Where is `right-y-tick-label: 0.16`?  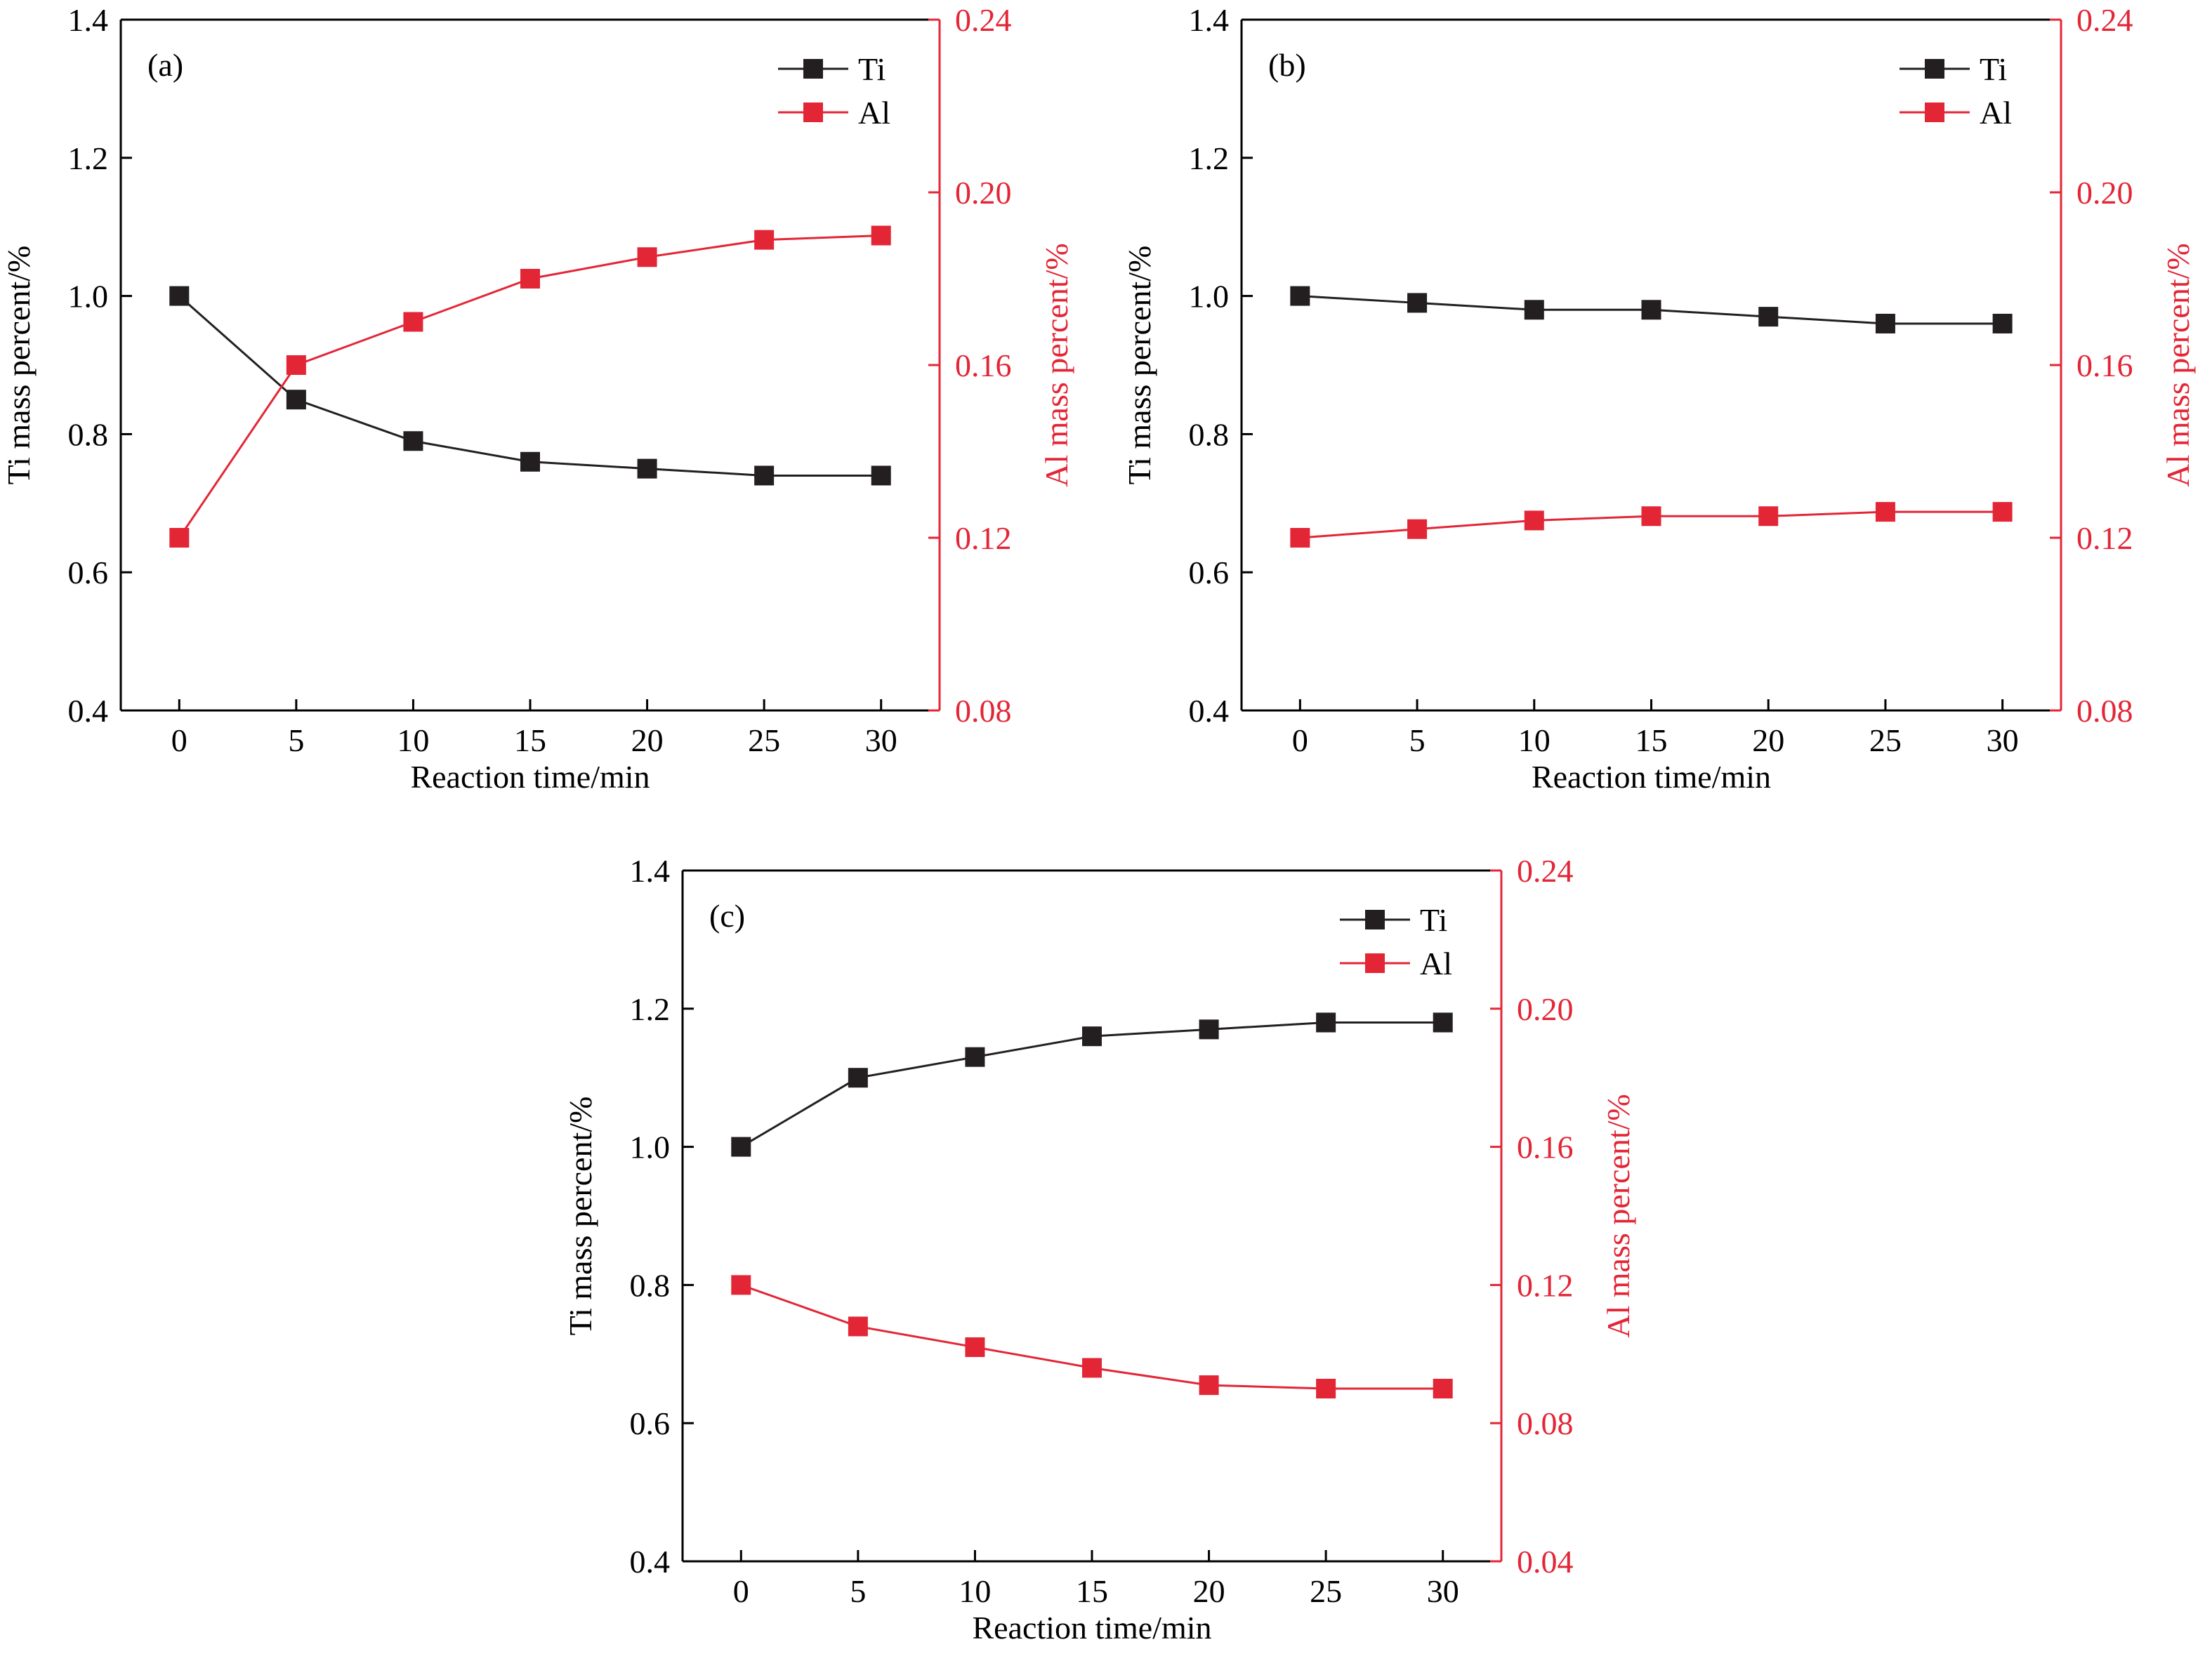
right-y-tick-label: 0.16 is located at coordinates (983, 365).